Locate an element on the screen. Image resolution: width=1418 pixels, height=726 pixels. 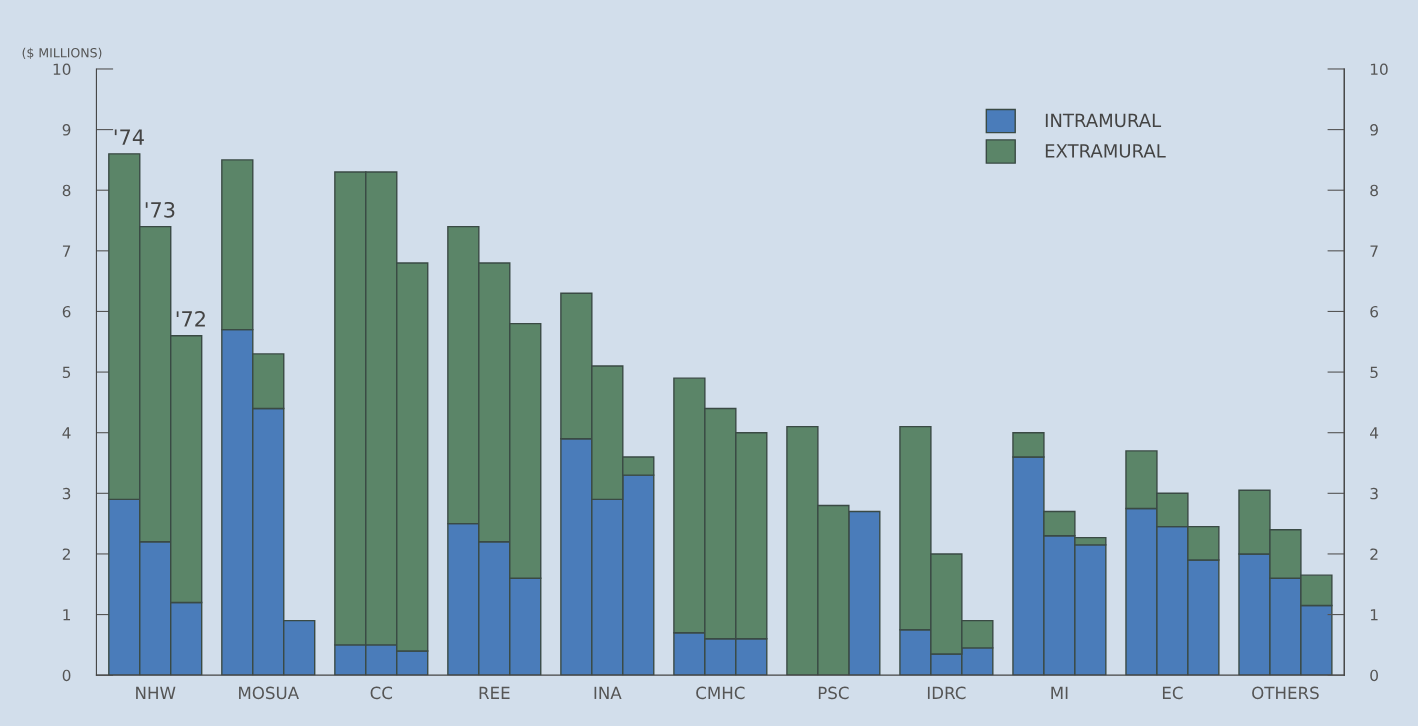
legend-label: INTRAMURAL is located at coordinates (1103, 120).